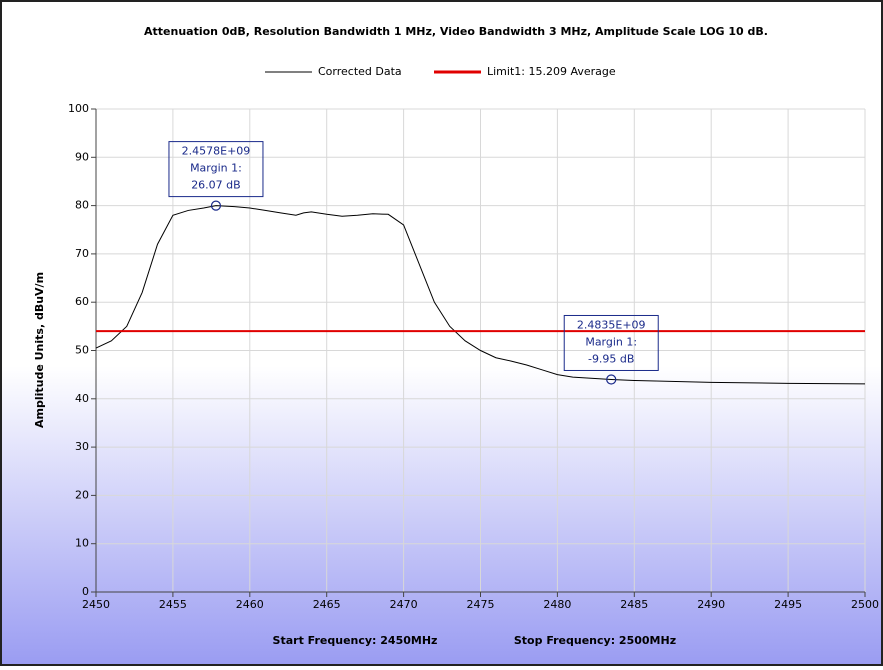  I want to click on y-tick-label: 50, so click(82, 350).